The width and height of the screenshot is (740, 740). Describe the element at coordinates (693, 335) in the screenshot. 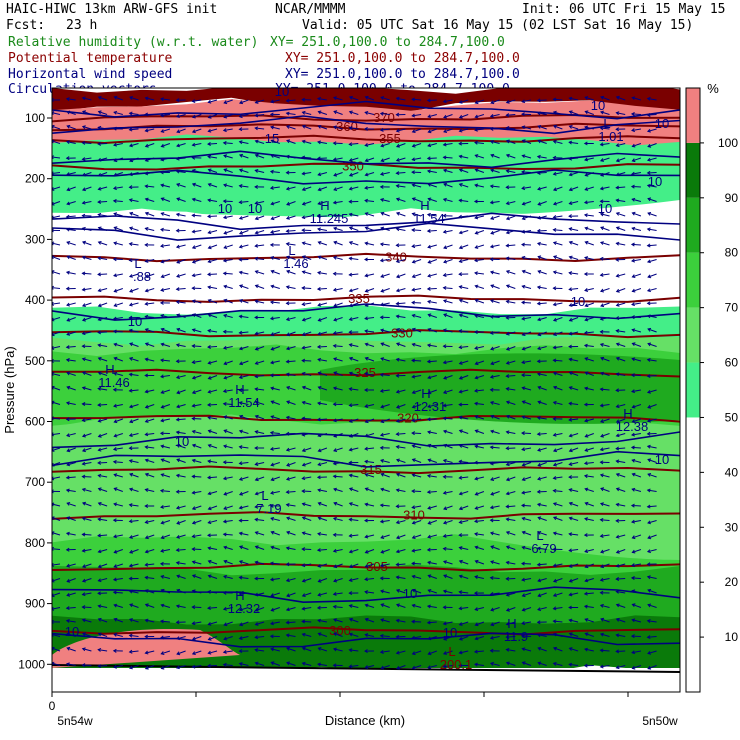

I see `colorbar-segment` at that location.